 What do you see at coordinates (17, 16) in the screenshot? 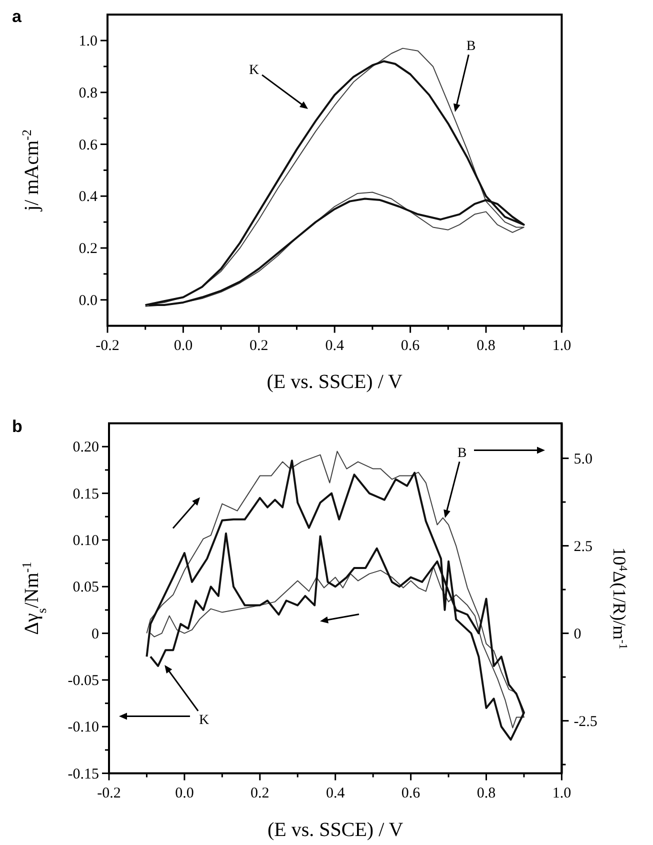
I see `chart-title: a` at bounding box center [17, 16].